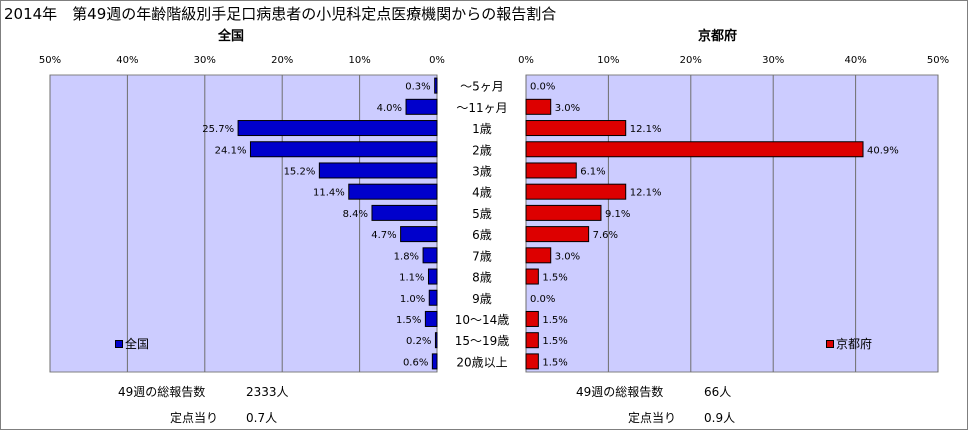 The width and height of the screenshot is (968, 430). What do you see at coordinates (417, 87) in the screenshot?
I see `national-data-label: 0.3%` at bounding box center [417, 87].